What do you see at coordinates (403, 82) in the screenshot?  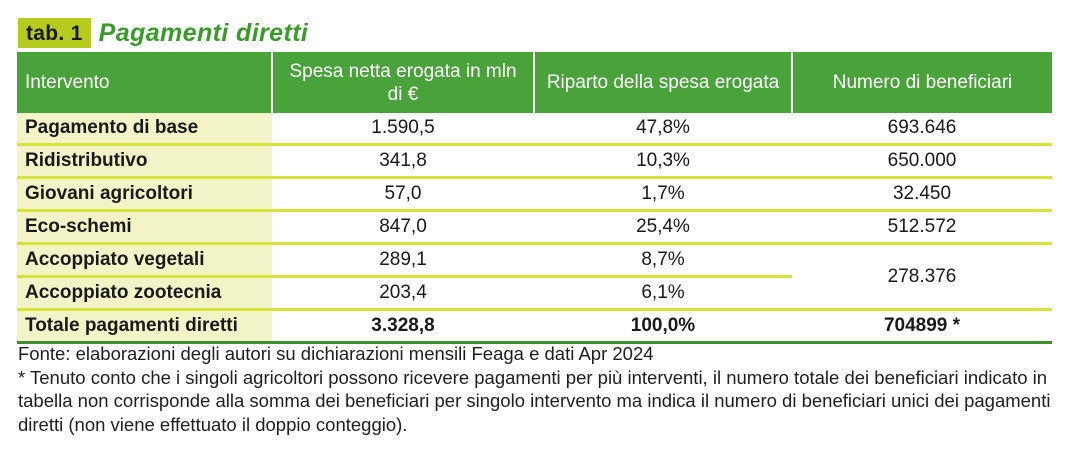 I see `header-spesa: Spesa netta erogata in mln di €` at bounding box center [403, 82].